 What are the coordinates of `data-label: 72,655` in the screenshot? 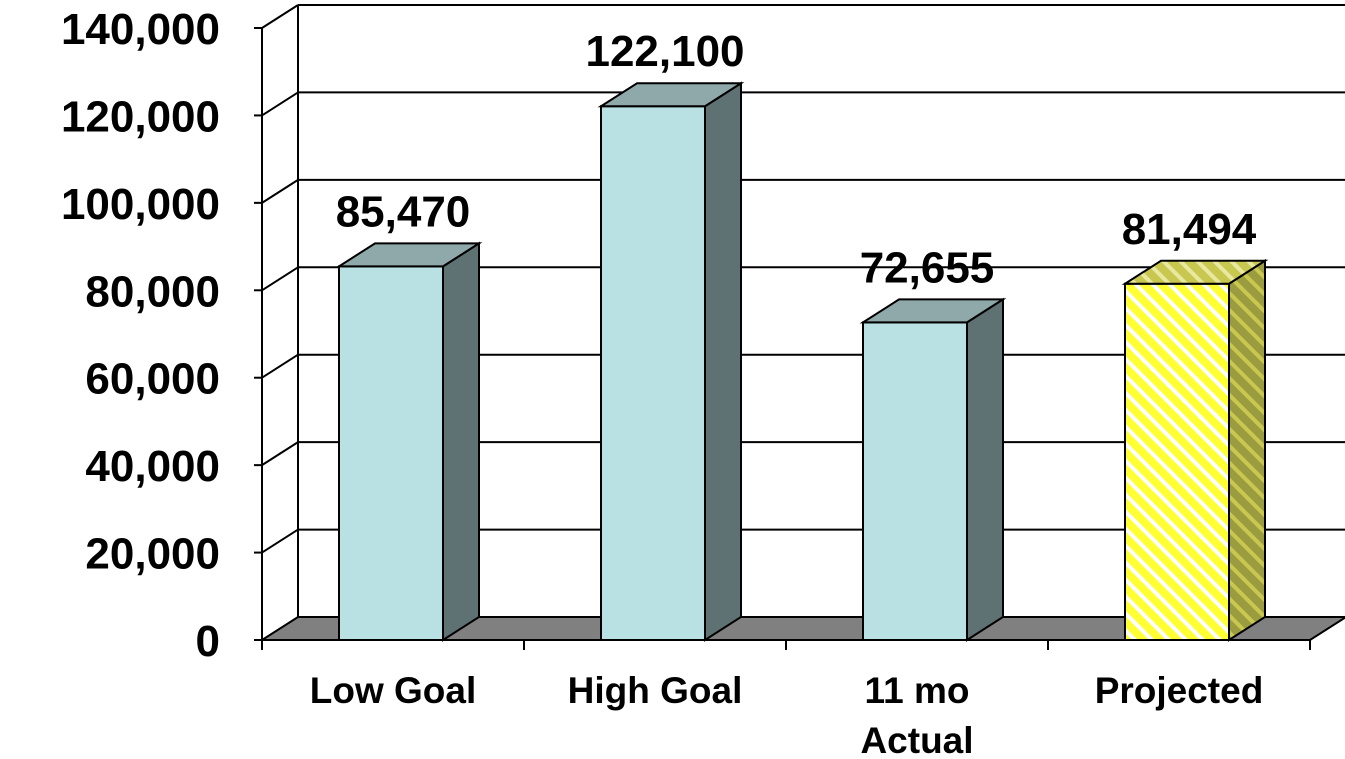 It's located at (927, 267).